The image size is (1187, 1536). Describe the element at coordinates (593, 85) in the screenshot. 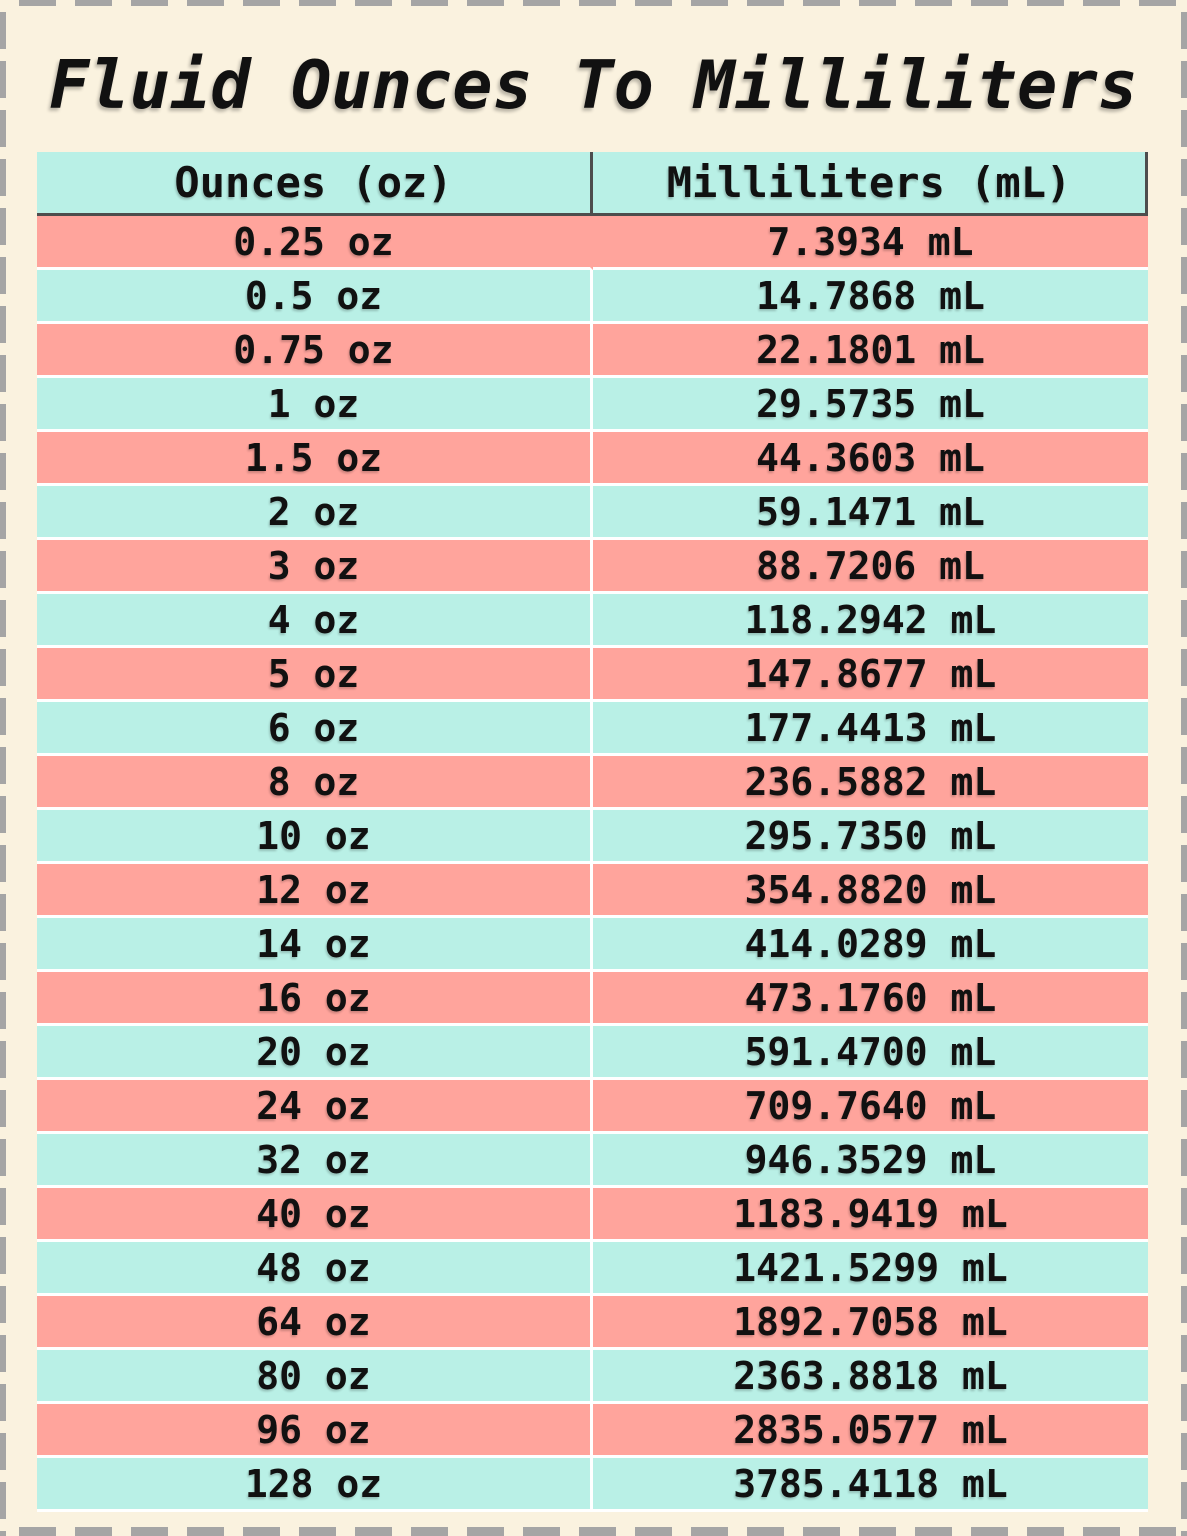

I see `page-title: Fluid Ounces To Milliliters` at that location.